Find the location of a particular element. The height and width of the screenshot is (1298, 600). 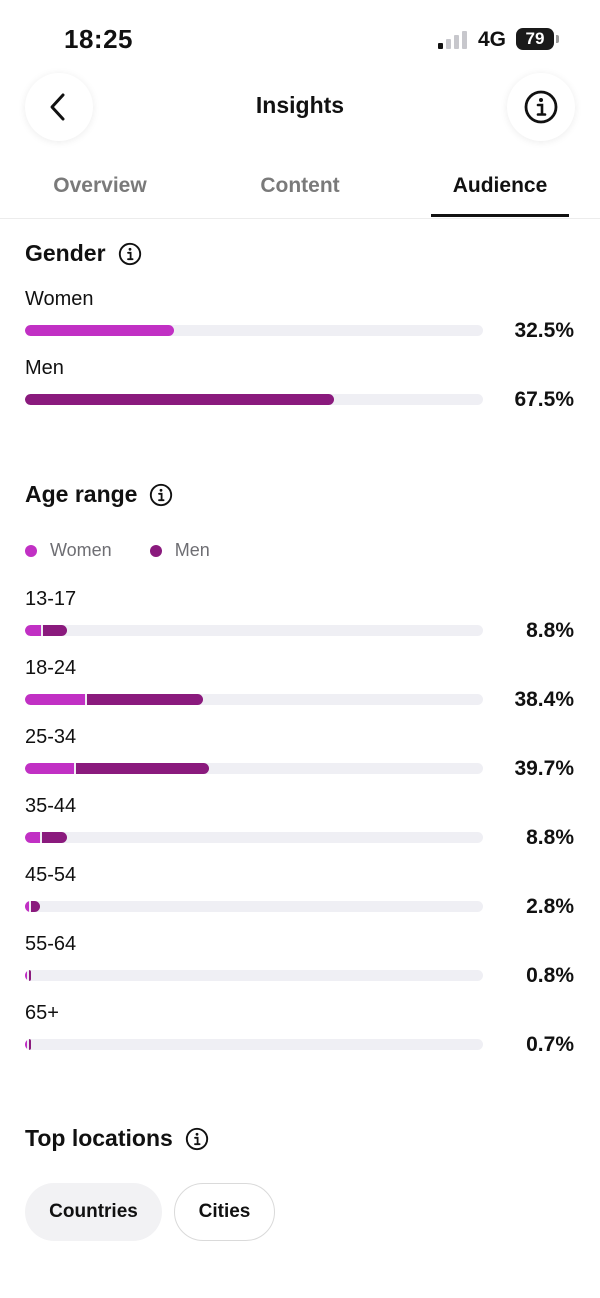

chevron-left-icon is located at coordinates (57, 107).